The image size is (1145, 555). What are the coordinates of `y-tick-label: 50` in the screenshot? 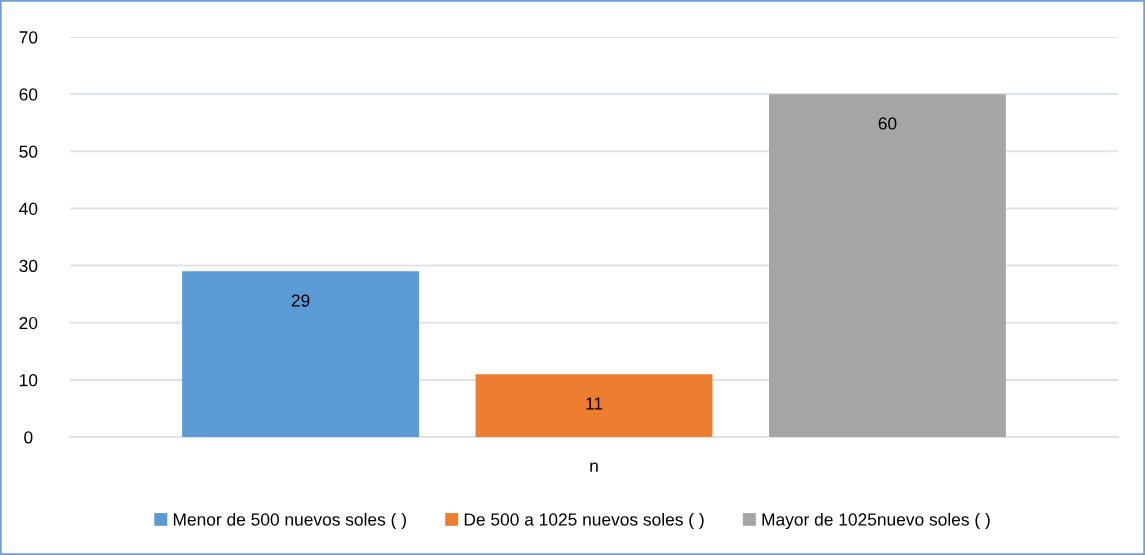 It's located at (28, 151).